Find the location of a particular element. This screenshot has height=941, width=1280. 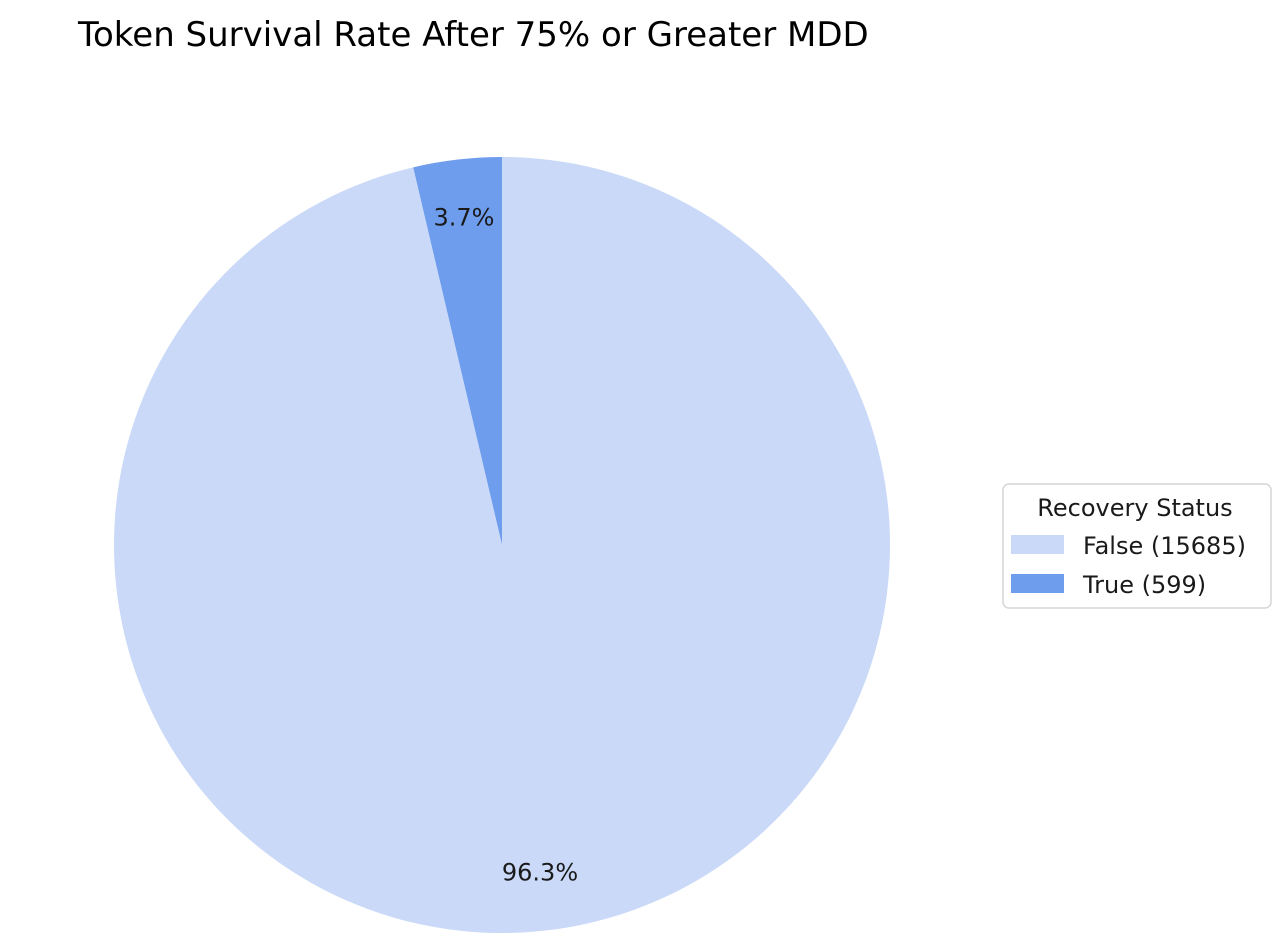

pie-percent-label-false: 96.3% is located at coordinates (540, 873).